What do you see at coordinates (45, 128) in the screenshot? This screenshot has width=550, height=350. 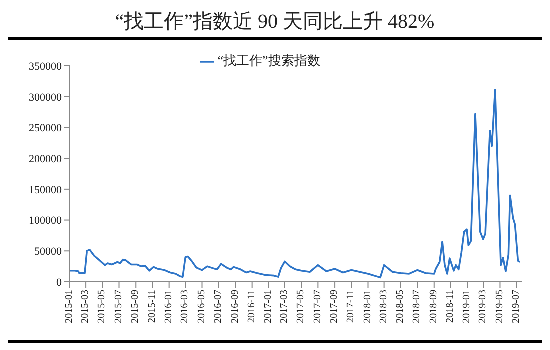 I see `y-tick-label: 250000` at bounding box center [45, 128].